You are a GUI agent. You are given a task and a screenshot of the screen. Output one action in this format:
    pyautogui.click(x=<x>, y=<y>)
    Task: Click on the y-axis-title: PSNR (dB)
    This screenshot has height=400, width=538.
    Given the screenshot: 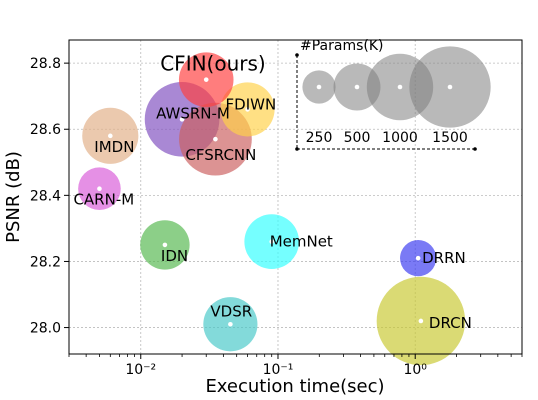 What is the action you would take?
    pyautogui.click(x=13, y=197)
    